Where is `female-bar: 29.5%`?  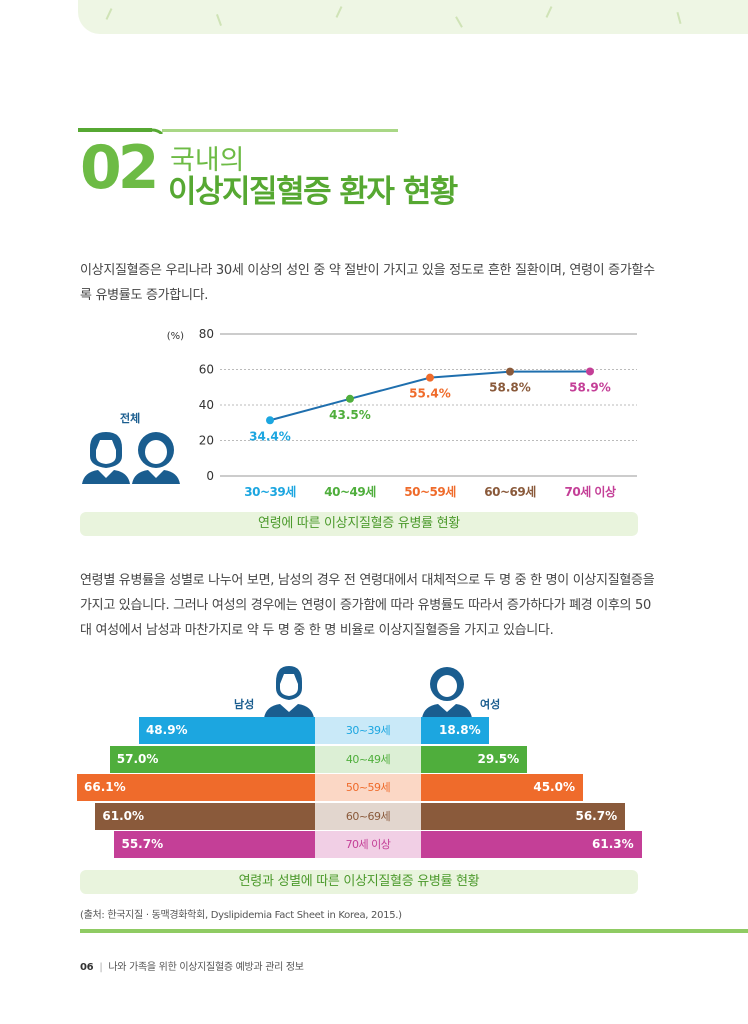 female-bar: 29.5% is located at coordinates (474, 759).